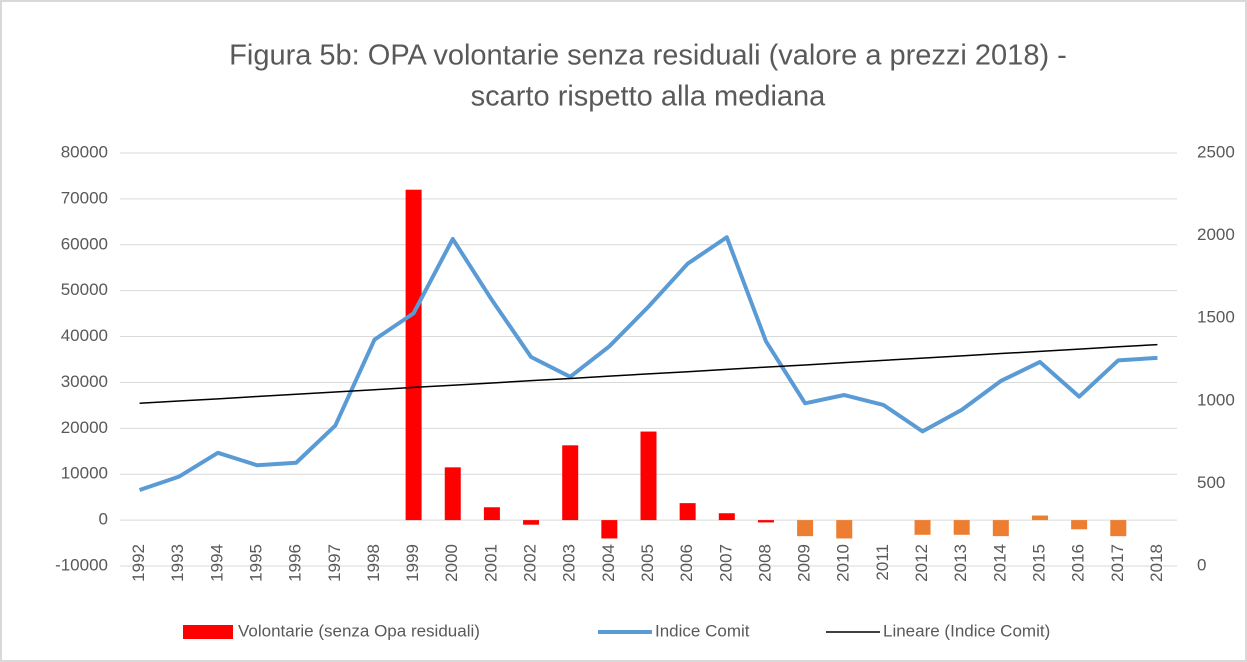  I want to click on x-tick-label: 2008, so click(764, 563).